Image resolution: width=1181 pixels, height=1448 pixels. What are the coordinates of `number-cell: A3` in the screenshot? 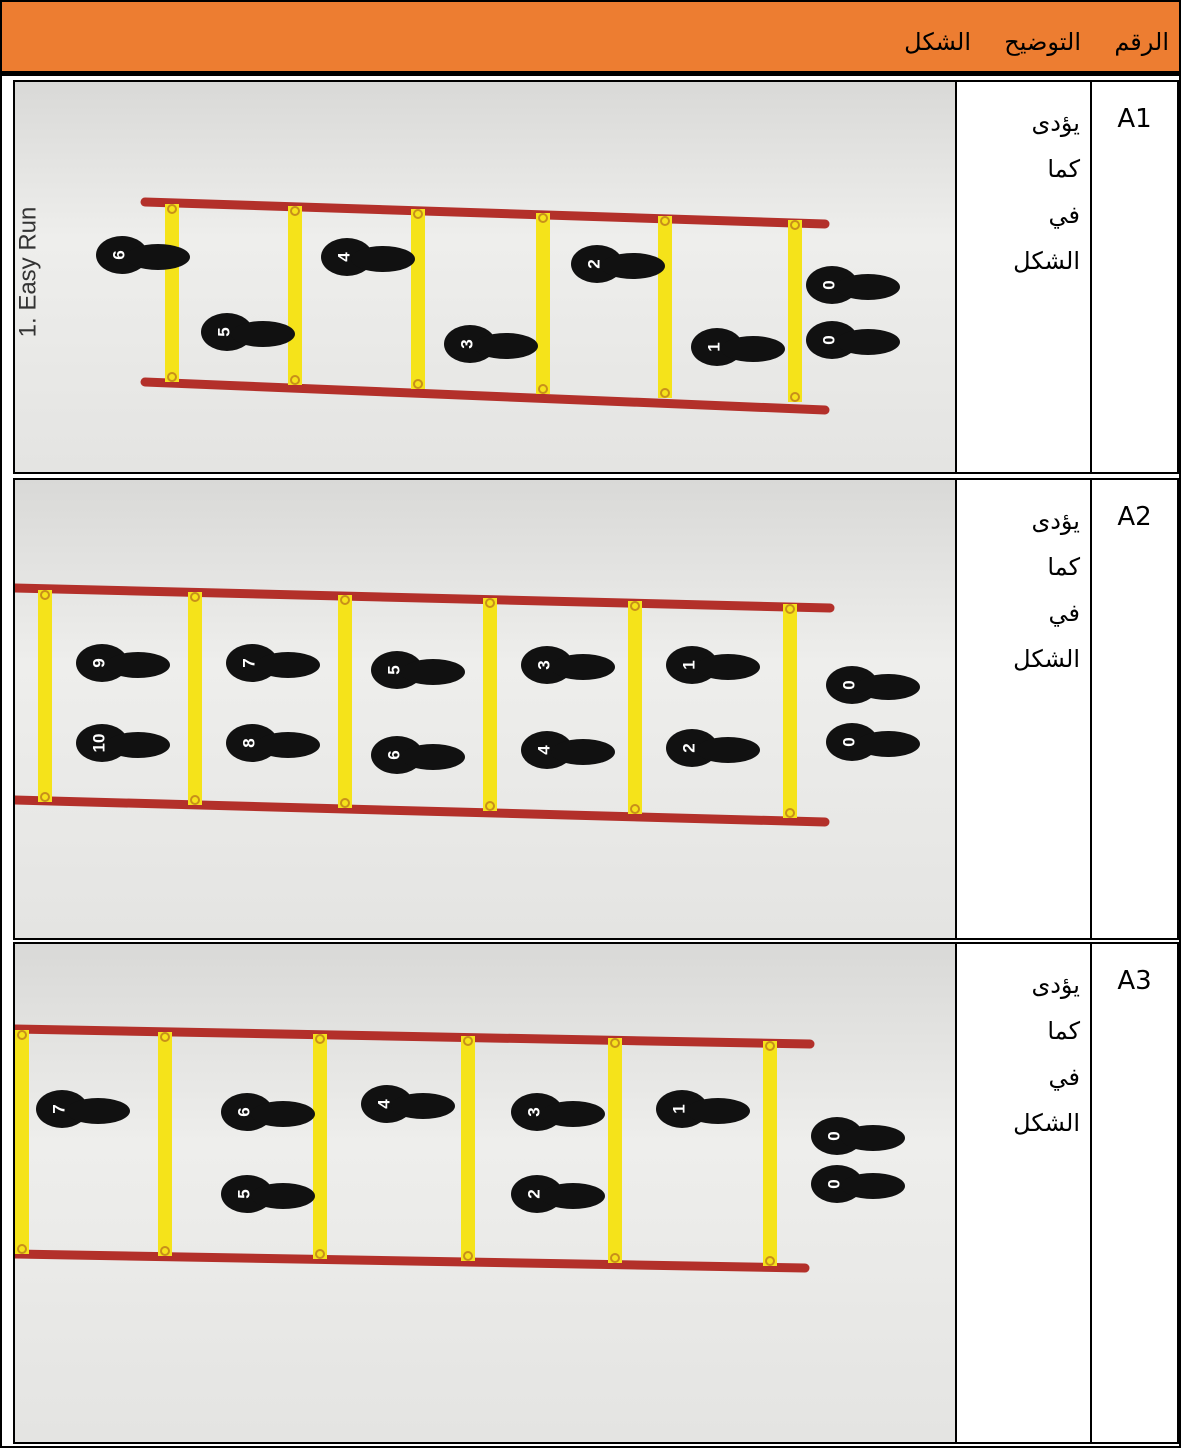 It's located at (1134, 1193).